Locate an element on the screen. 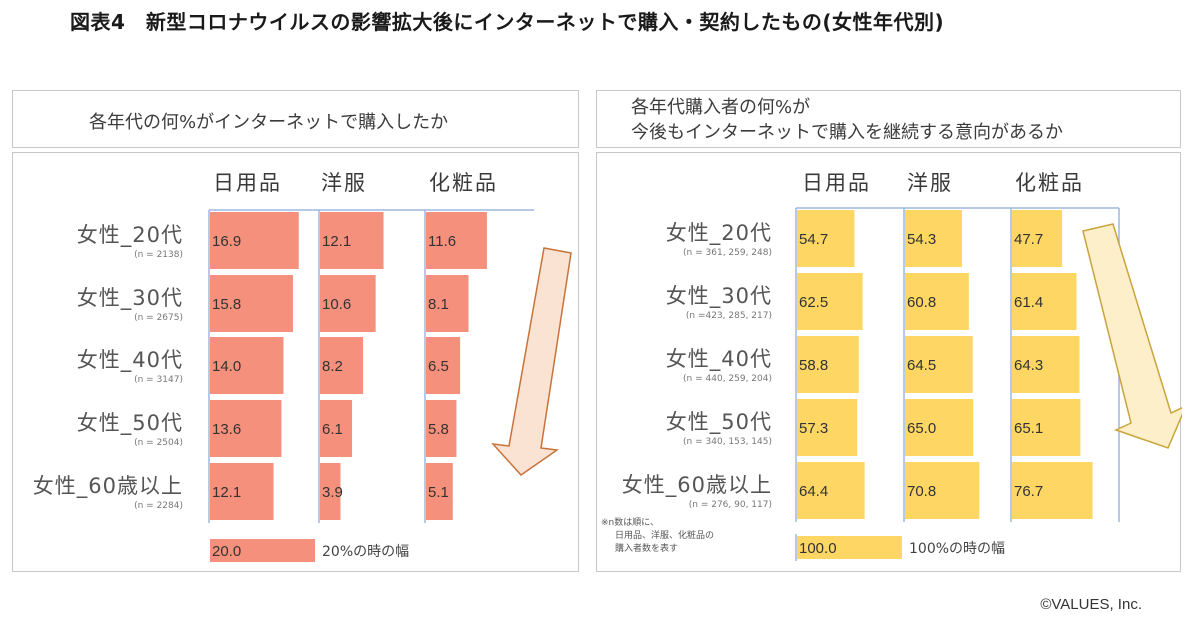 Image resolution: width=1200 pixels, height=630 pixels. row-sample-size: (n = 340, 153, 145) is located at coordinates (727, 442).